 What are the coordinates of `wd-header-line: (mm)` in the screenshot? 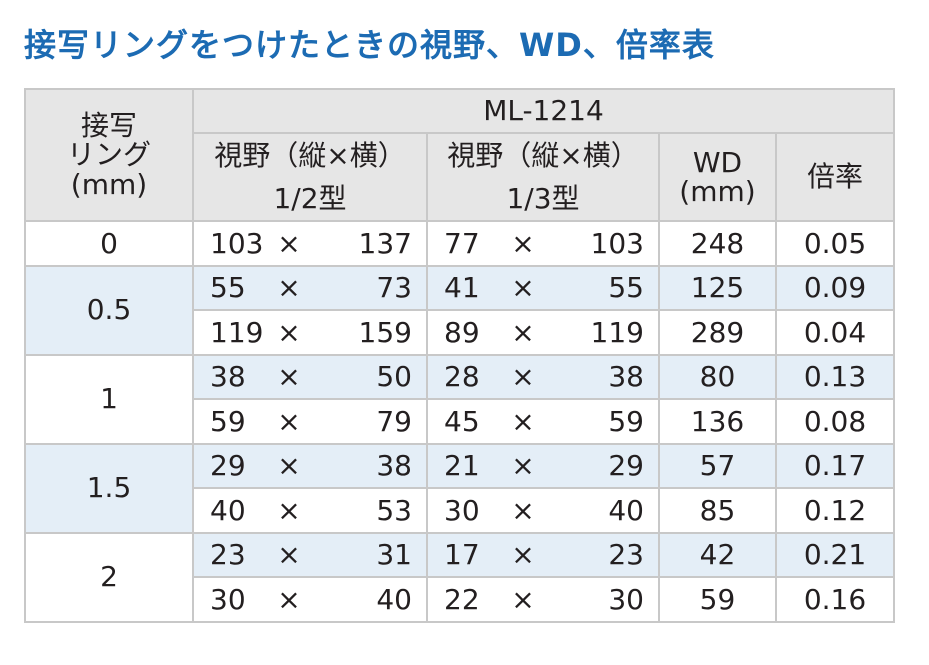 It's located at (717, 191).